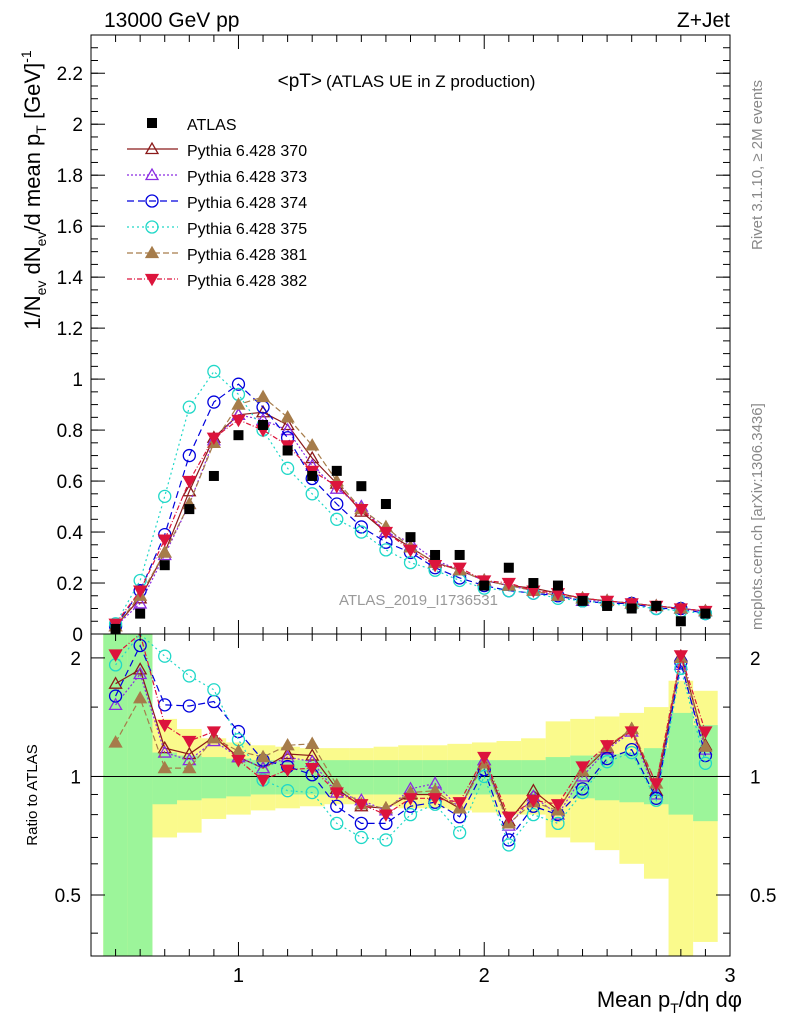 This screenshot has height=1024, width=786. What do you see at coordinates (77, 380) in the screenshot?
I see `main-y-tick-label: 1` at bounding box center [77, 380].